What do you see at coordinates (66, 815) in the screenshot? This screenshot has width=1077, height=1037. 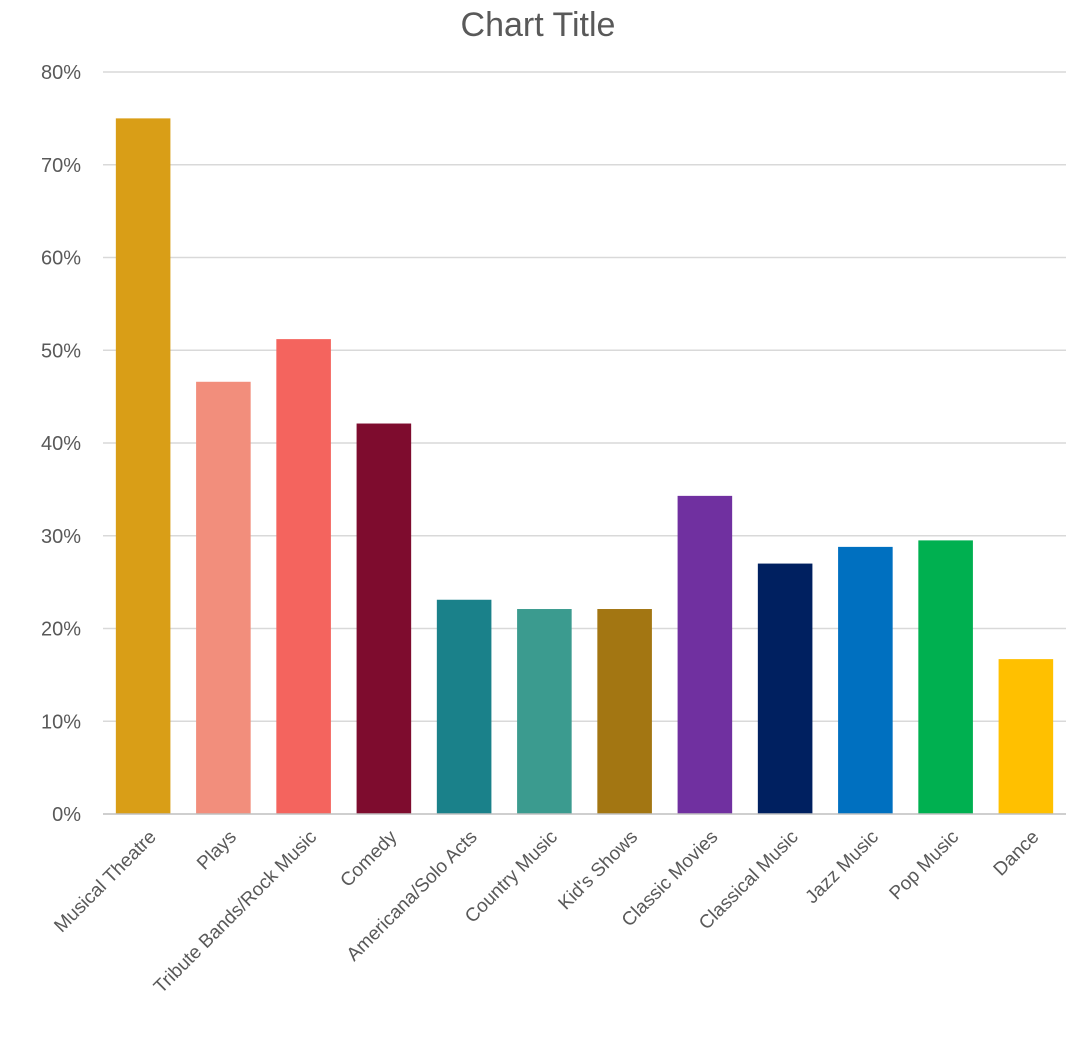 I see `y-tick-label: 0%` at bounding box center [66, 815].